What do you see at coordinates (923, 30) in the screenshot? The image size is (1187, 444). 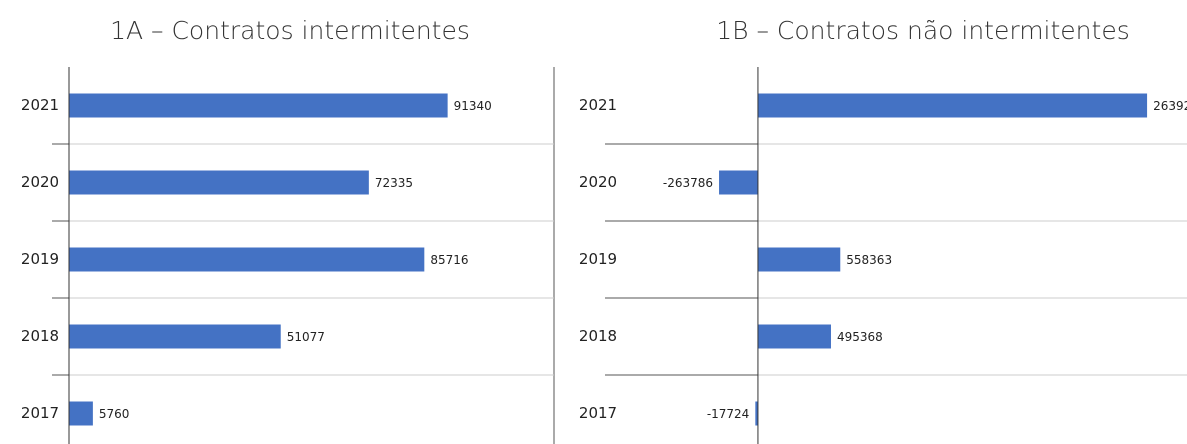 I see `chart-title: 1B – Contratos não intermitentes` at bounding box center [923, 30].